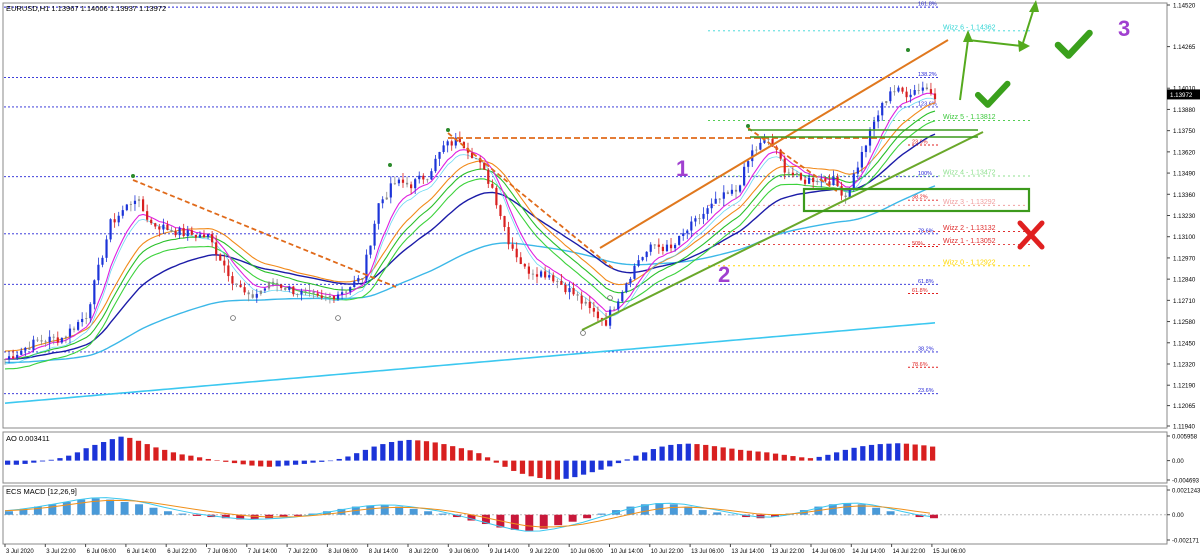  What do you see at coordinates (788, 552) in the screenshot?
I see `time-tick-label: 13 Jul 22:00` at bounding box center [788, 552].